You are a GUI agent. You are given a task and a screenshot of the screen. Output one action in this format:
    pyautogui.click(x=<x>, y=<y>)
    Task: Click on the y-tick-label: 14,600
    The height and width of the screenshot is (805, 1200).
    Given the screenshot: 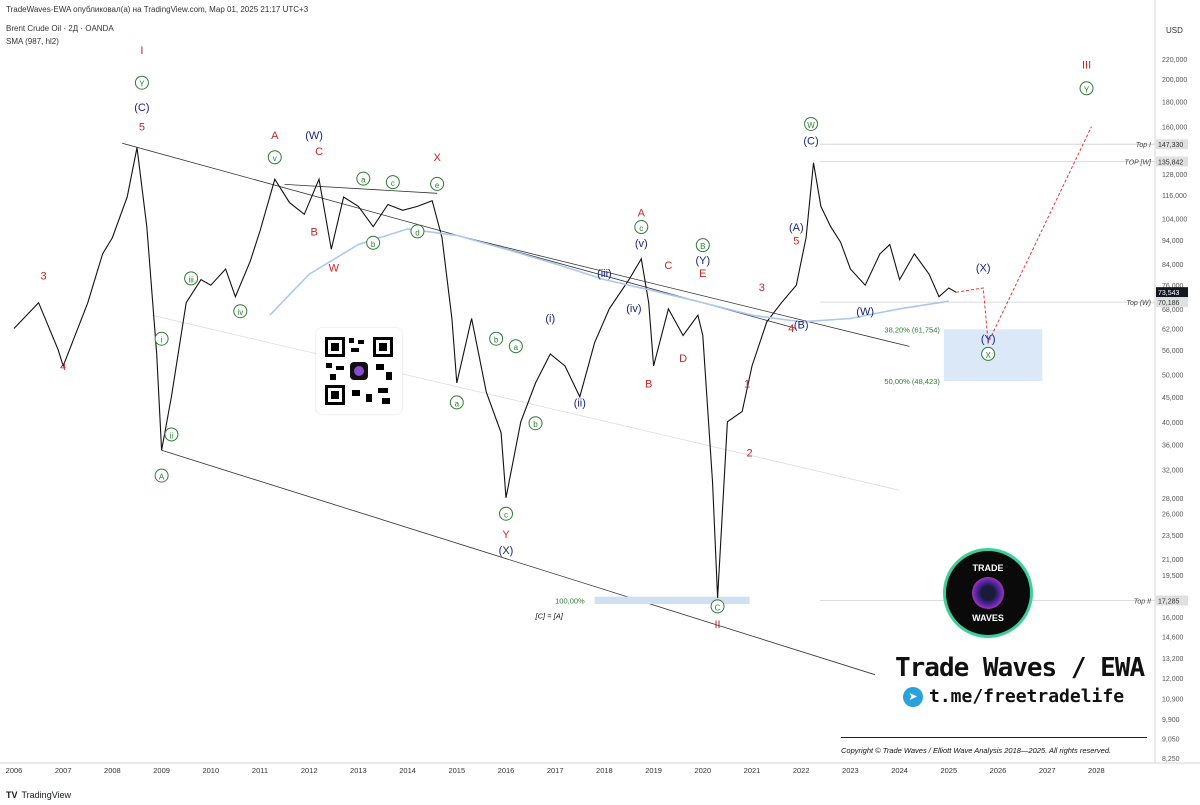 What is the action you would take?
    pyautogui.click(x=1173, y=637)
    